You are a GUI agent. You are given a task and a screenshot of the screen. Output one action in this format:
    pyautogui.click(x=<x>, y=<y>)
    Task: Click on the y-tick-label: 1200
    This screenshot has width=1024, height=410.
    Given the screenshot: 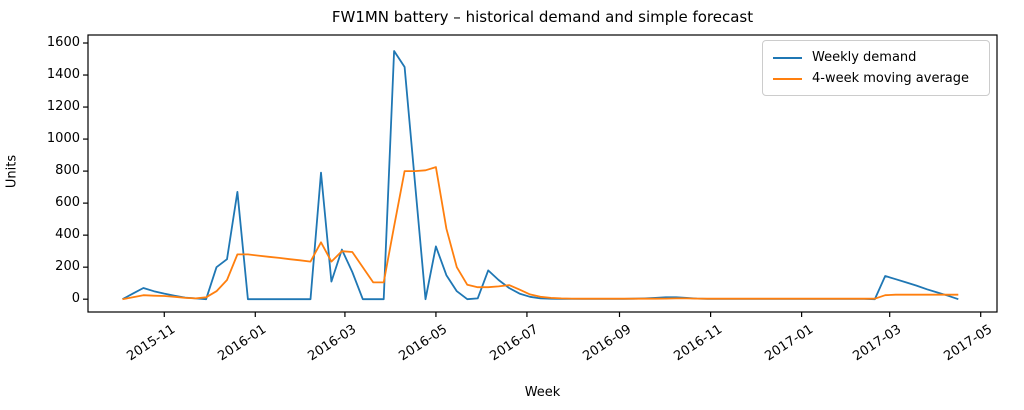 What is the action you would take?
    pyautogui.click(x=63, y=107)
    